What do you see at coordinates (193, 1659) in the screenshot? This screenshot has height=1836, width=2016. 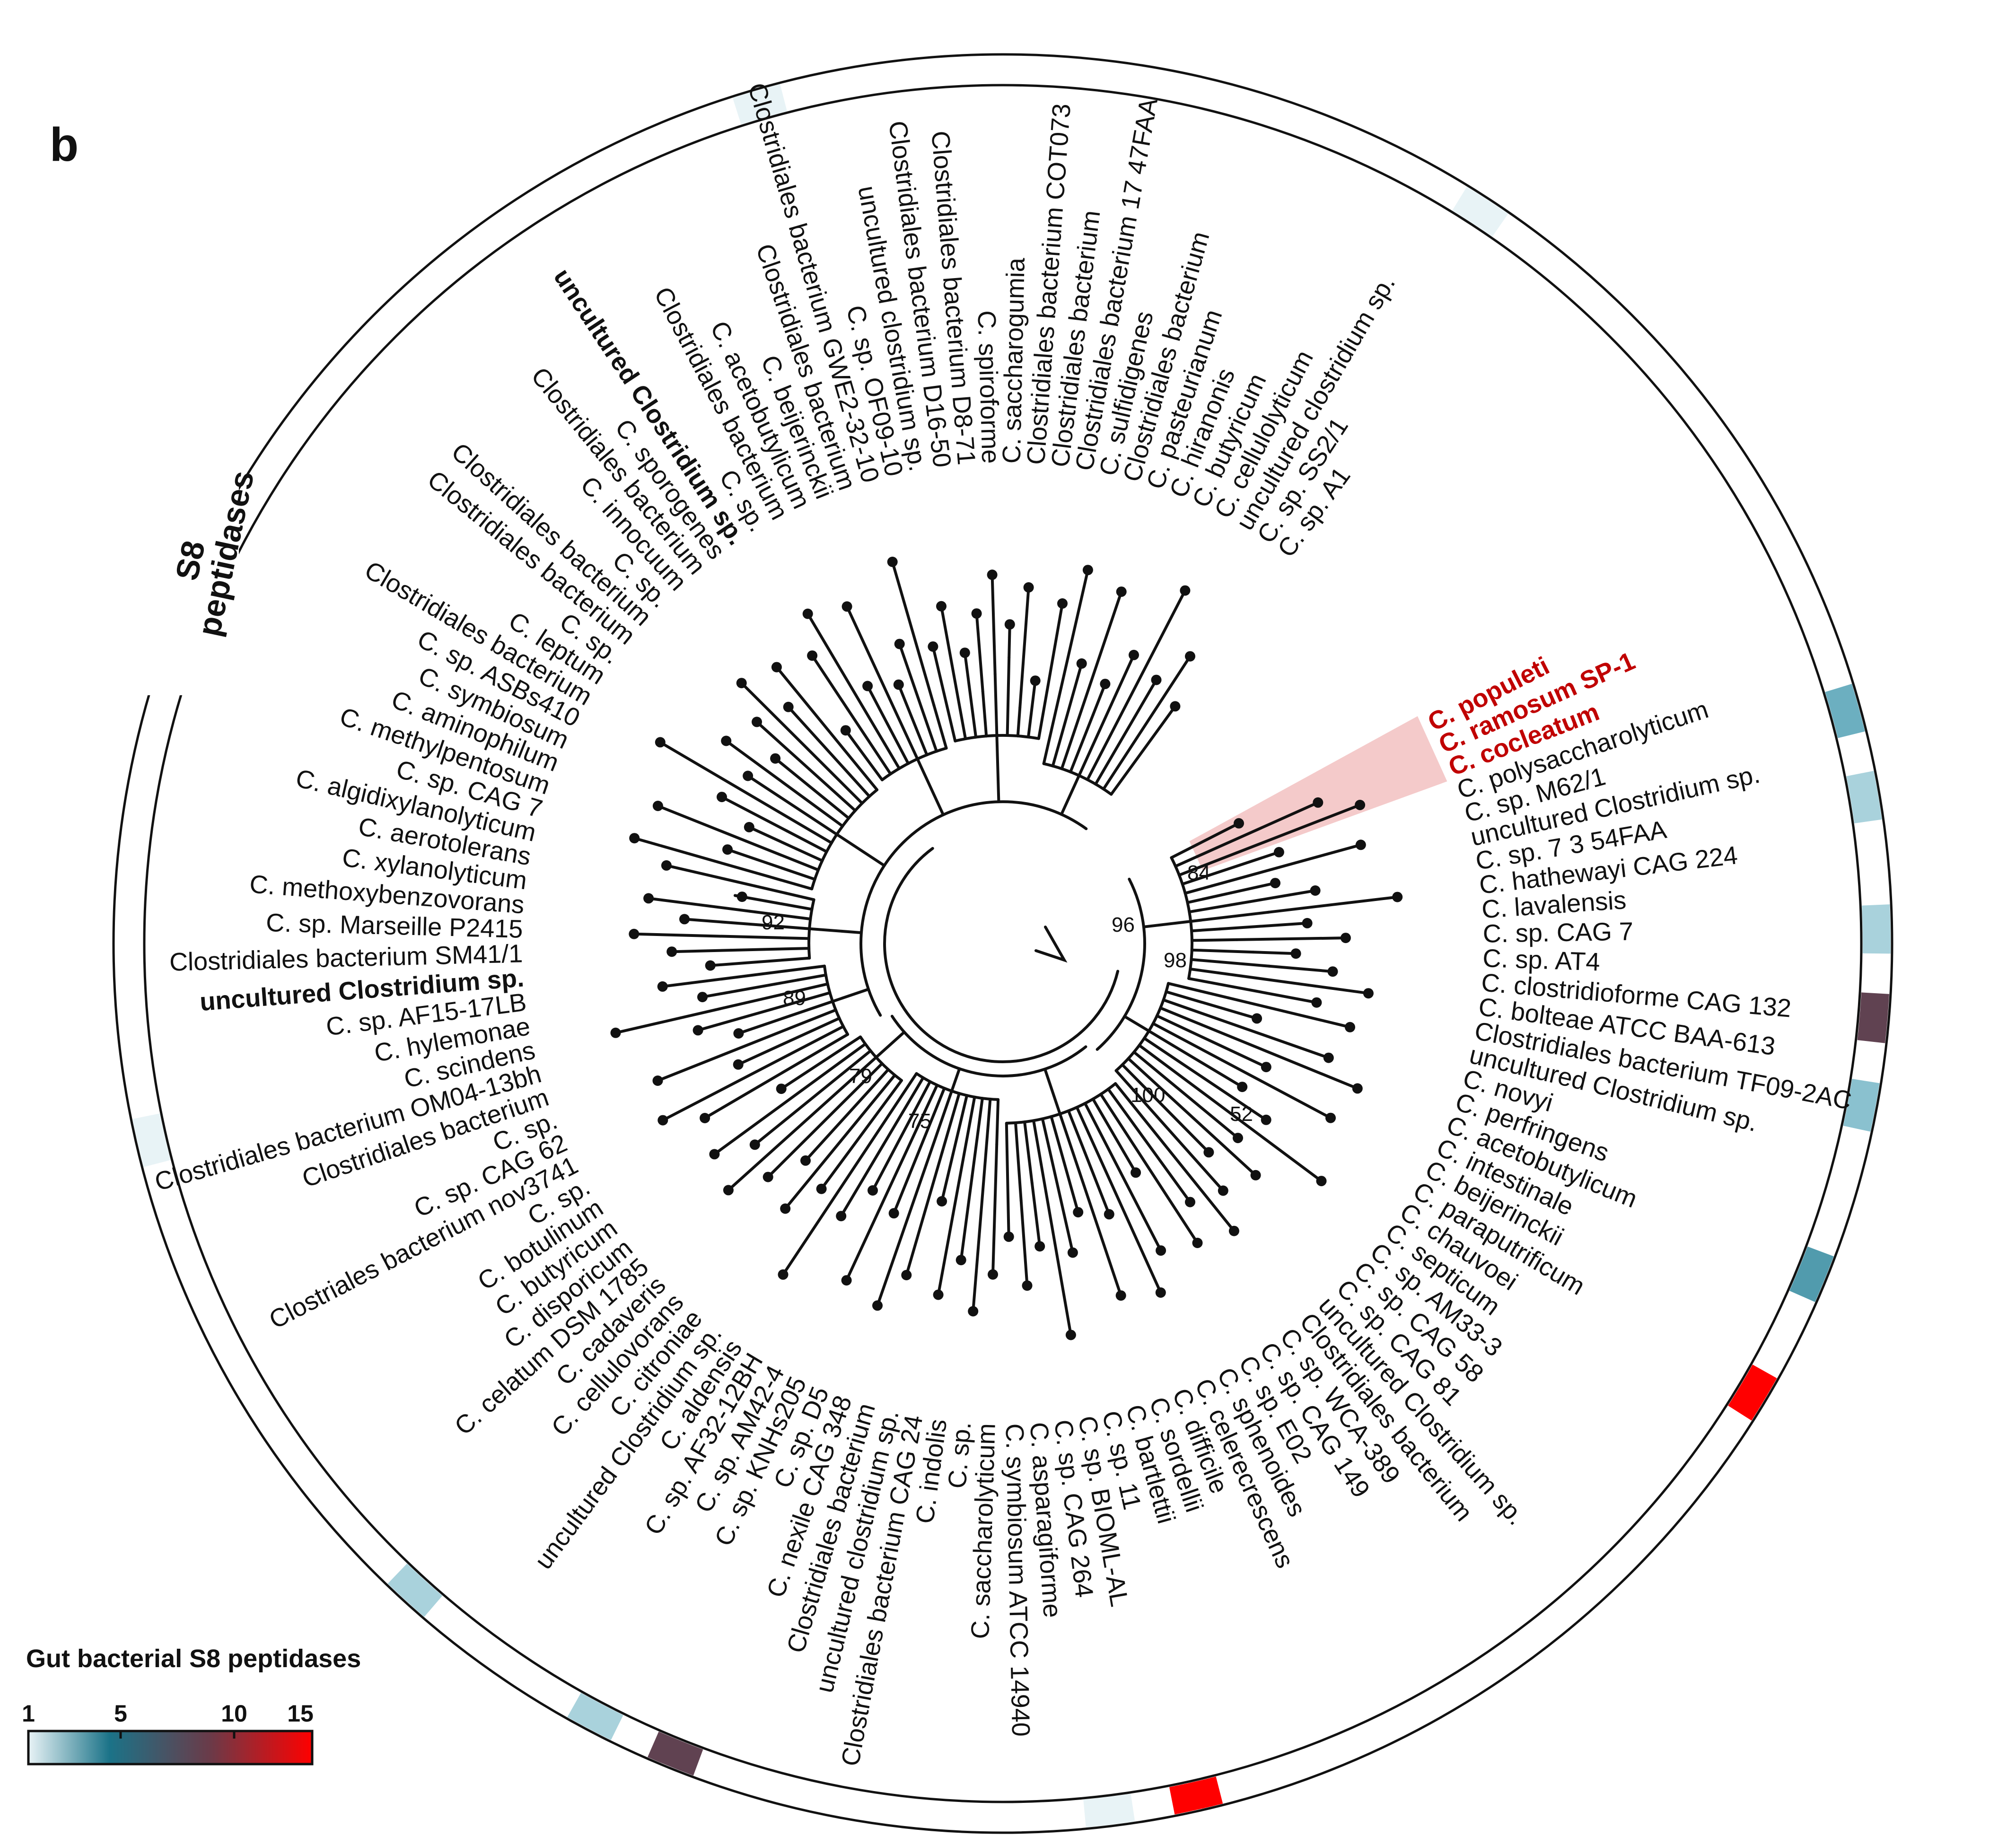 I see `legend-title: Gut bacterial S8 peptidases` at bounding box center [193, 1659].